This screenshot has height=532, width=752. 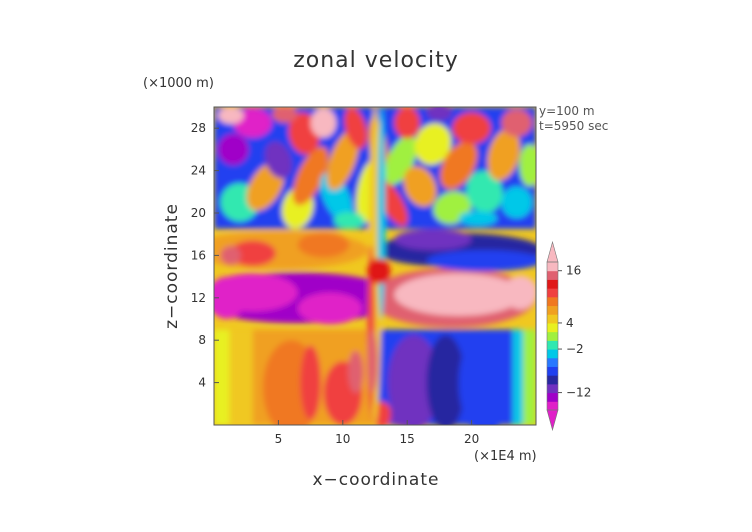 I want to click on x-axis-label: x−coordinate, so click(x=376, y=480).